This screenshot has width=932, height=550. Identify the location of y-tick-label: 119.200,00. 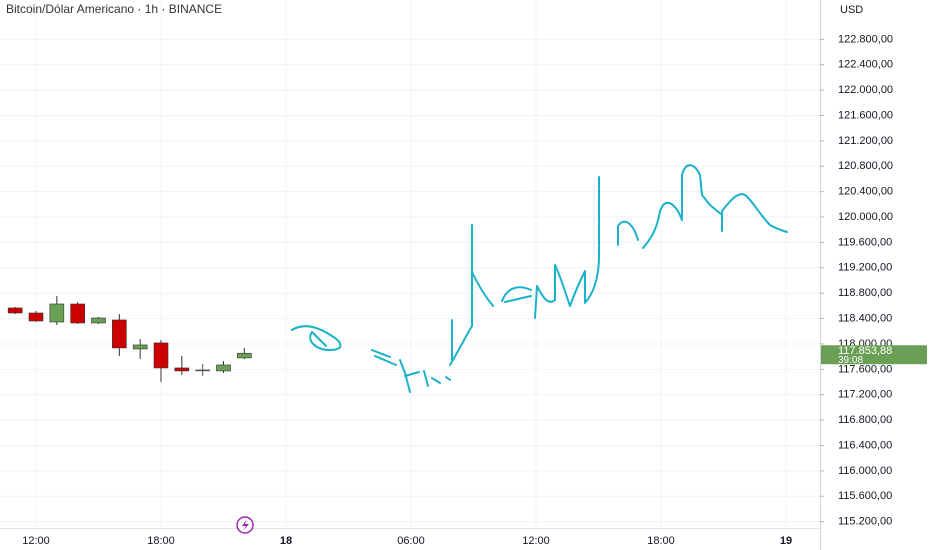
(865, 268).